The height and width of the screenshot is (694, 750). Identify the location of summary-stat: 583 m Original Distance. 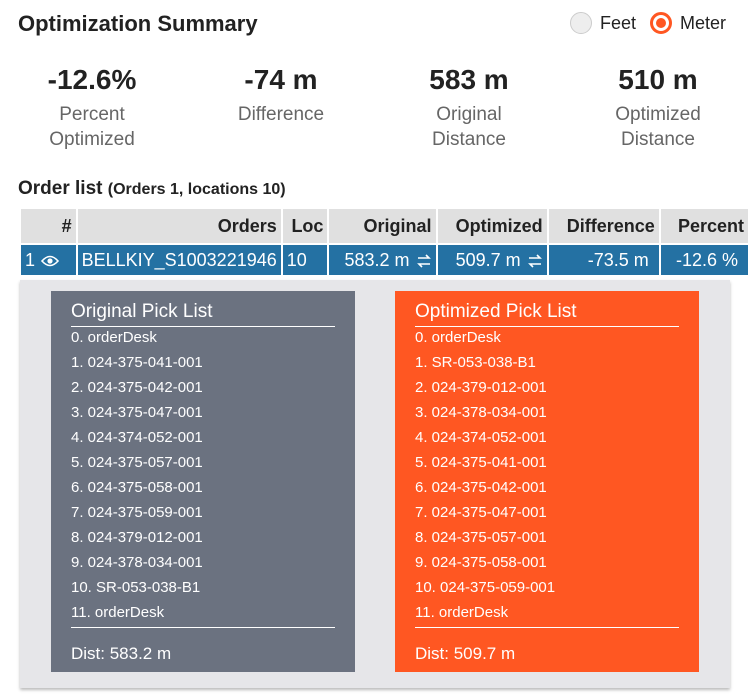
(469, 108).